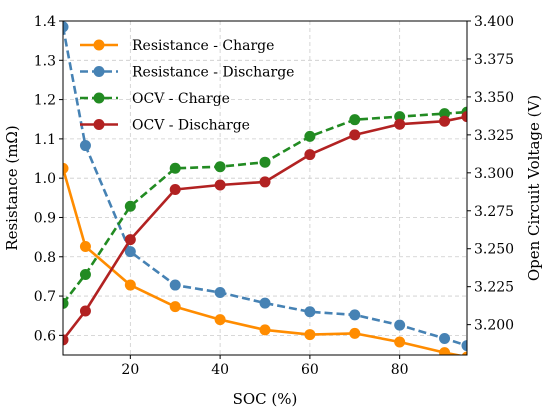  What do you see at coordinates (494, 136) in the screenshot?
I see `y-right-tick-label: 3.325` at bounding box center [494, 136].